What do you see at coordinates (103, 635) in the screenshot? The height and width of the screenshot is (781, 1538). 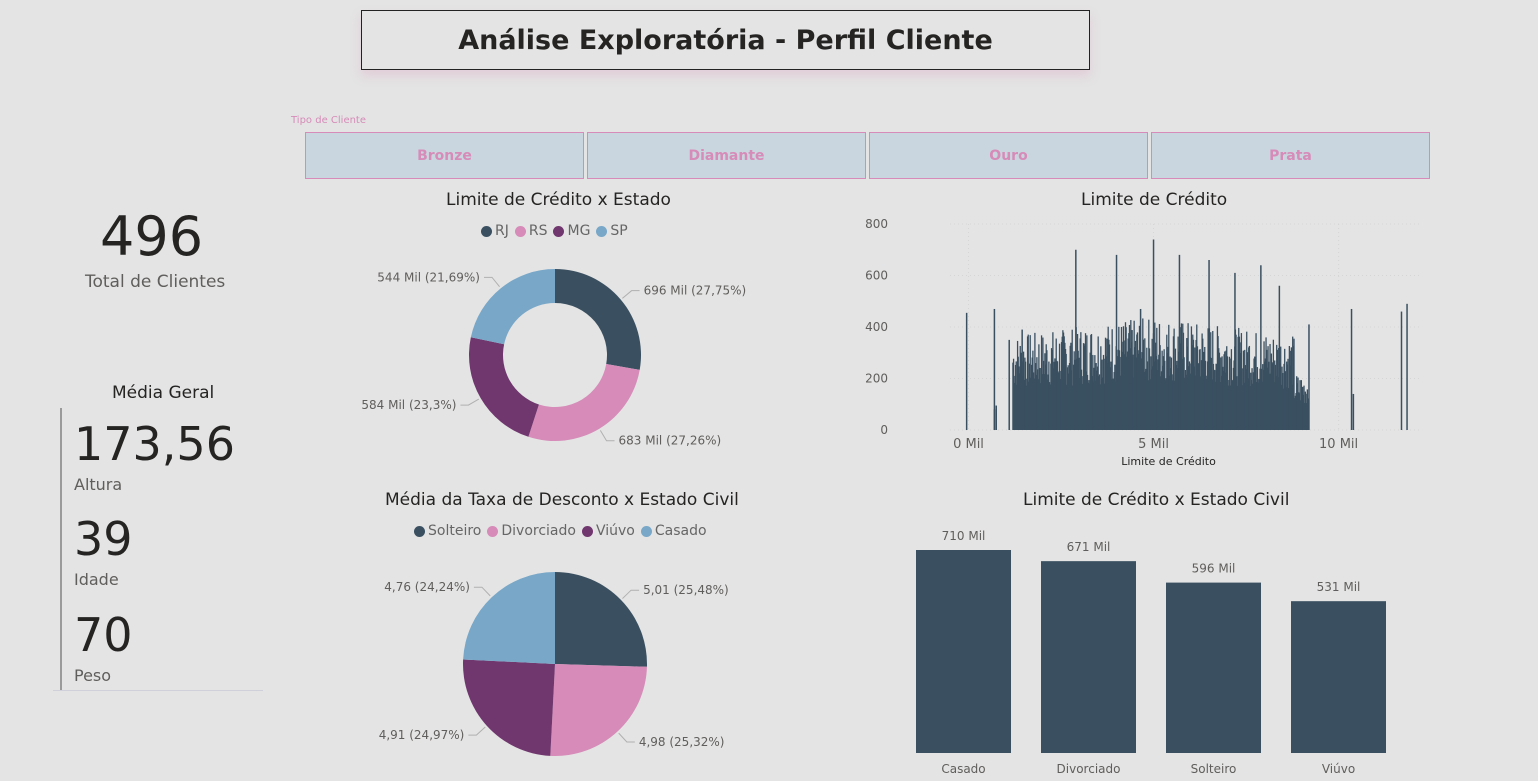 I see `peso-value: 70` at bounding box center [103, 635].